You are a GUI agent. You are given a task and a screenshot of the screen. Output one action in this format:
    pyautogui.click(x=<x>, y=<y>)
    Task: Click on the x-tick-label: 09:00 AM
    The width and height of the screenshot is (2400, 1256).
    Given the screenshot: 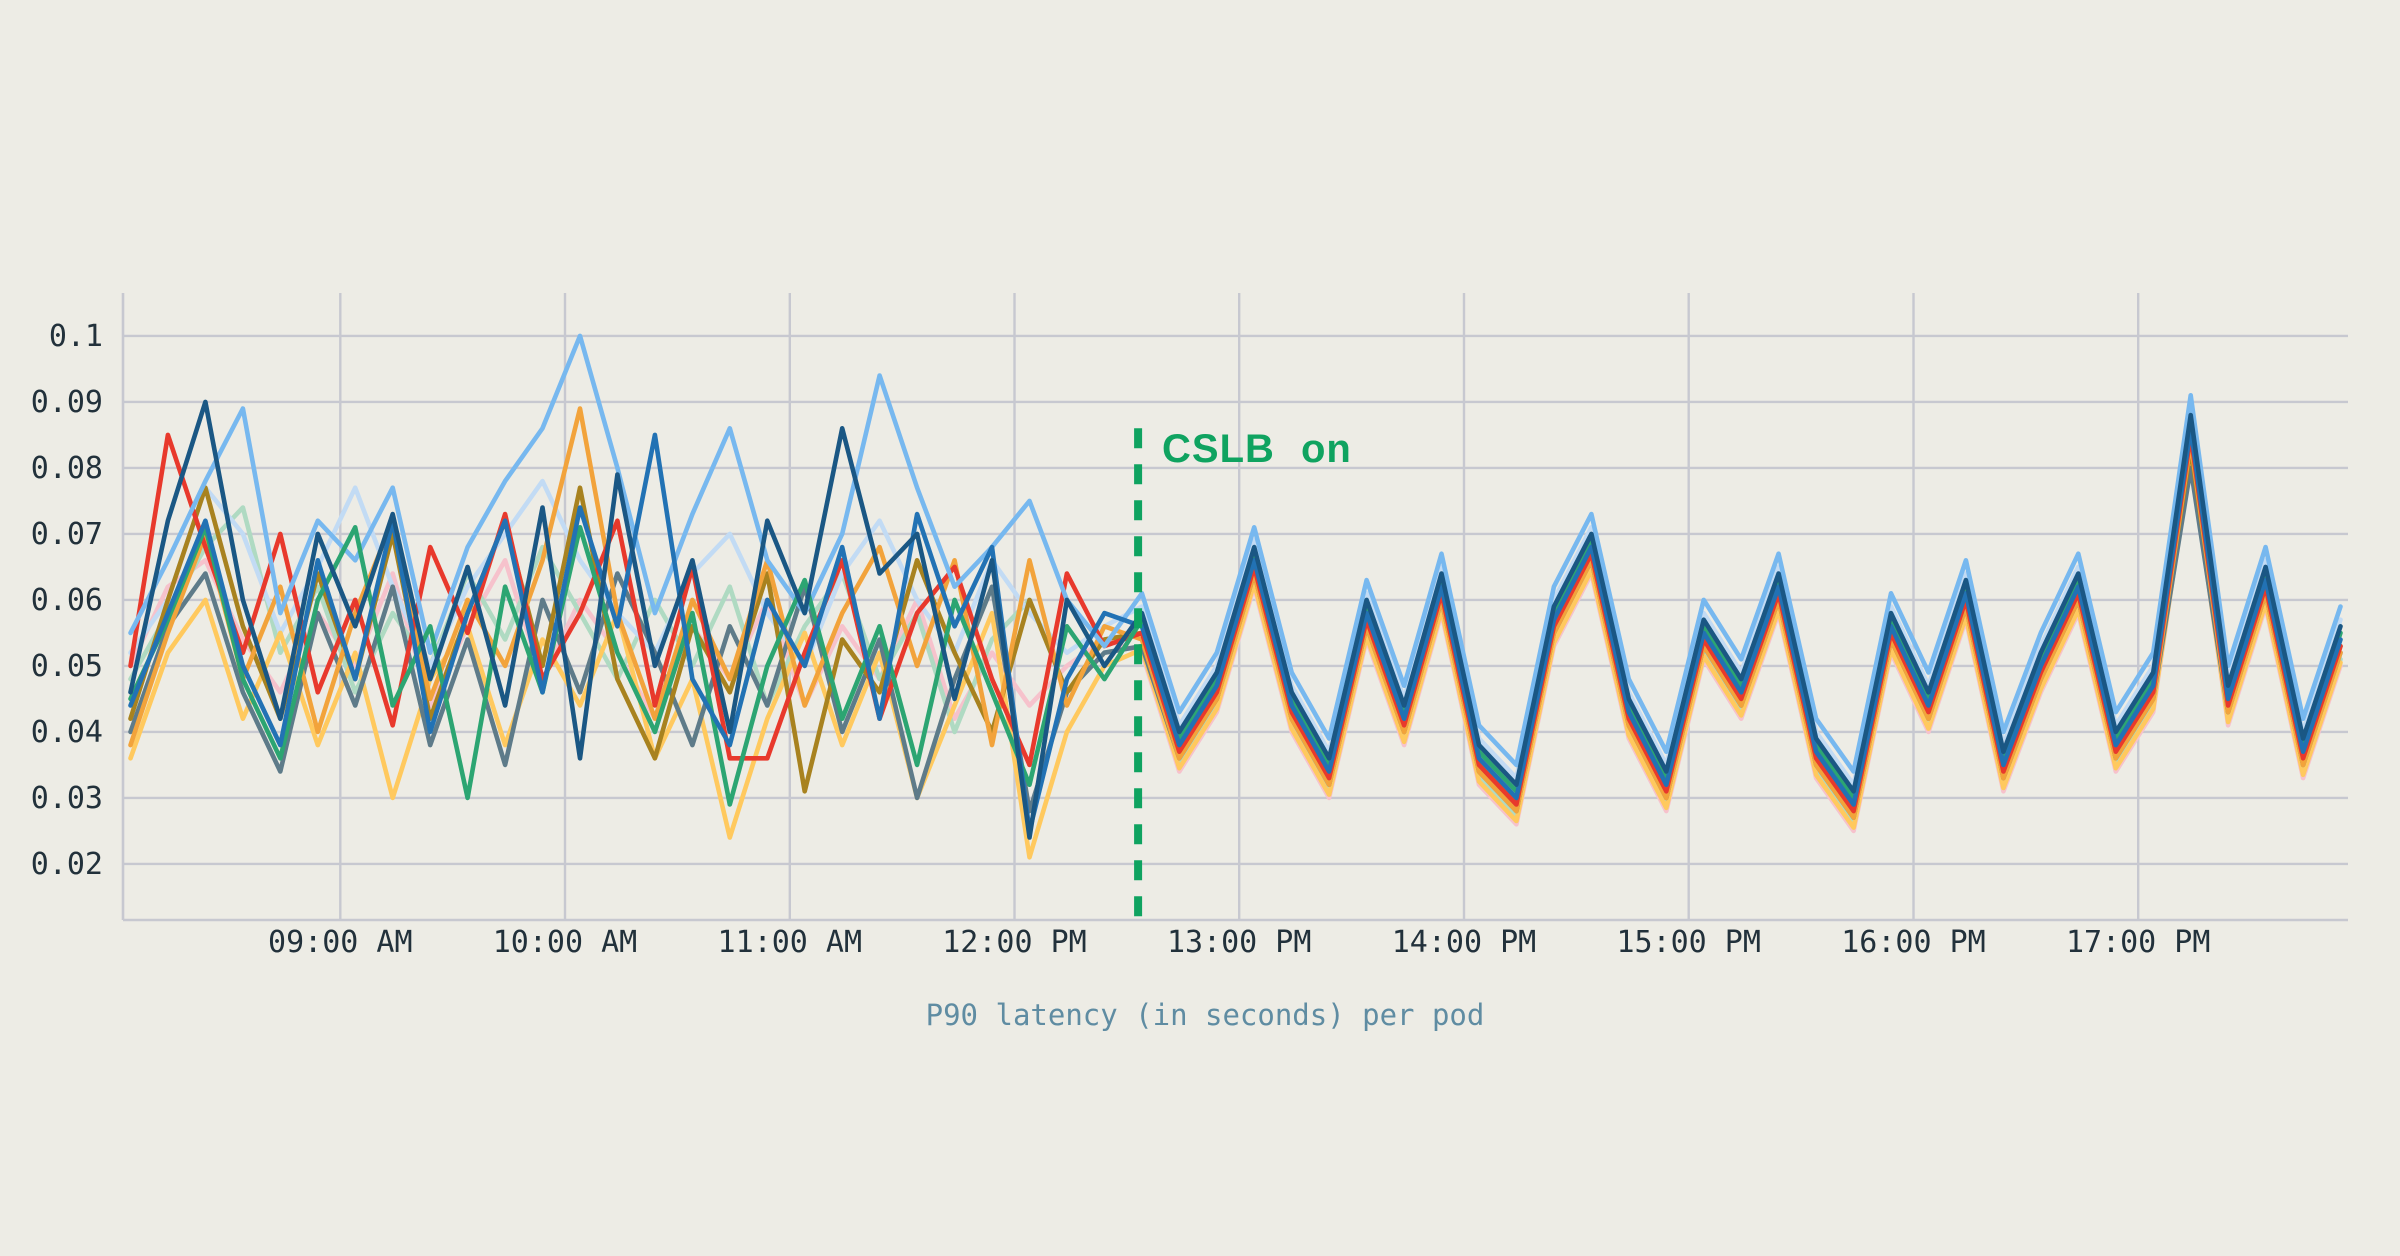 What is the action you would take?
    pyautogui.click(x=340, y=942)
    